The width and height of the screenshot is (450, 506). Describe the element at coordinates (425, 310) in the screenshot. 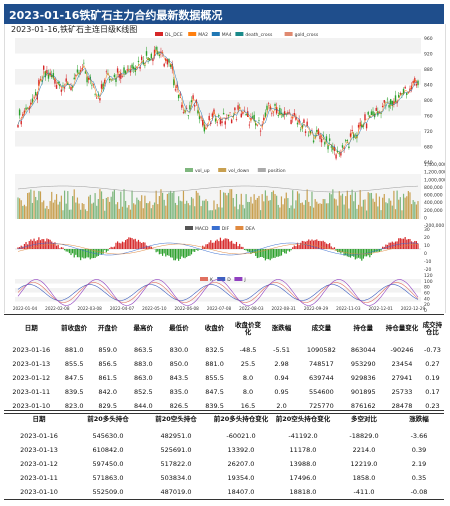

I see `kdj-tick-label: 0` at that location.